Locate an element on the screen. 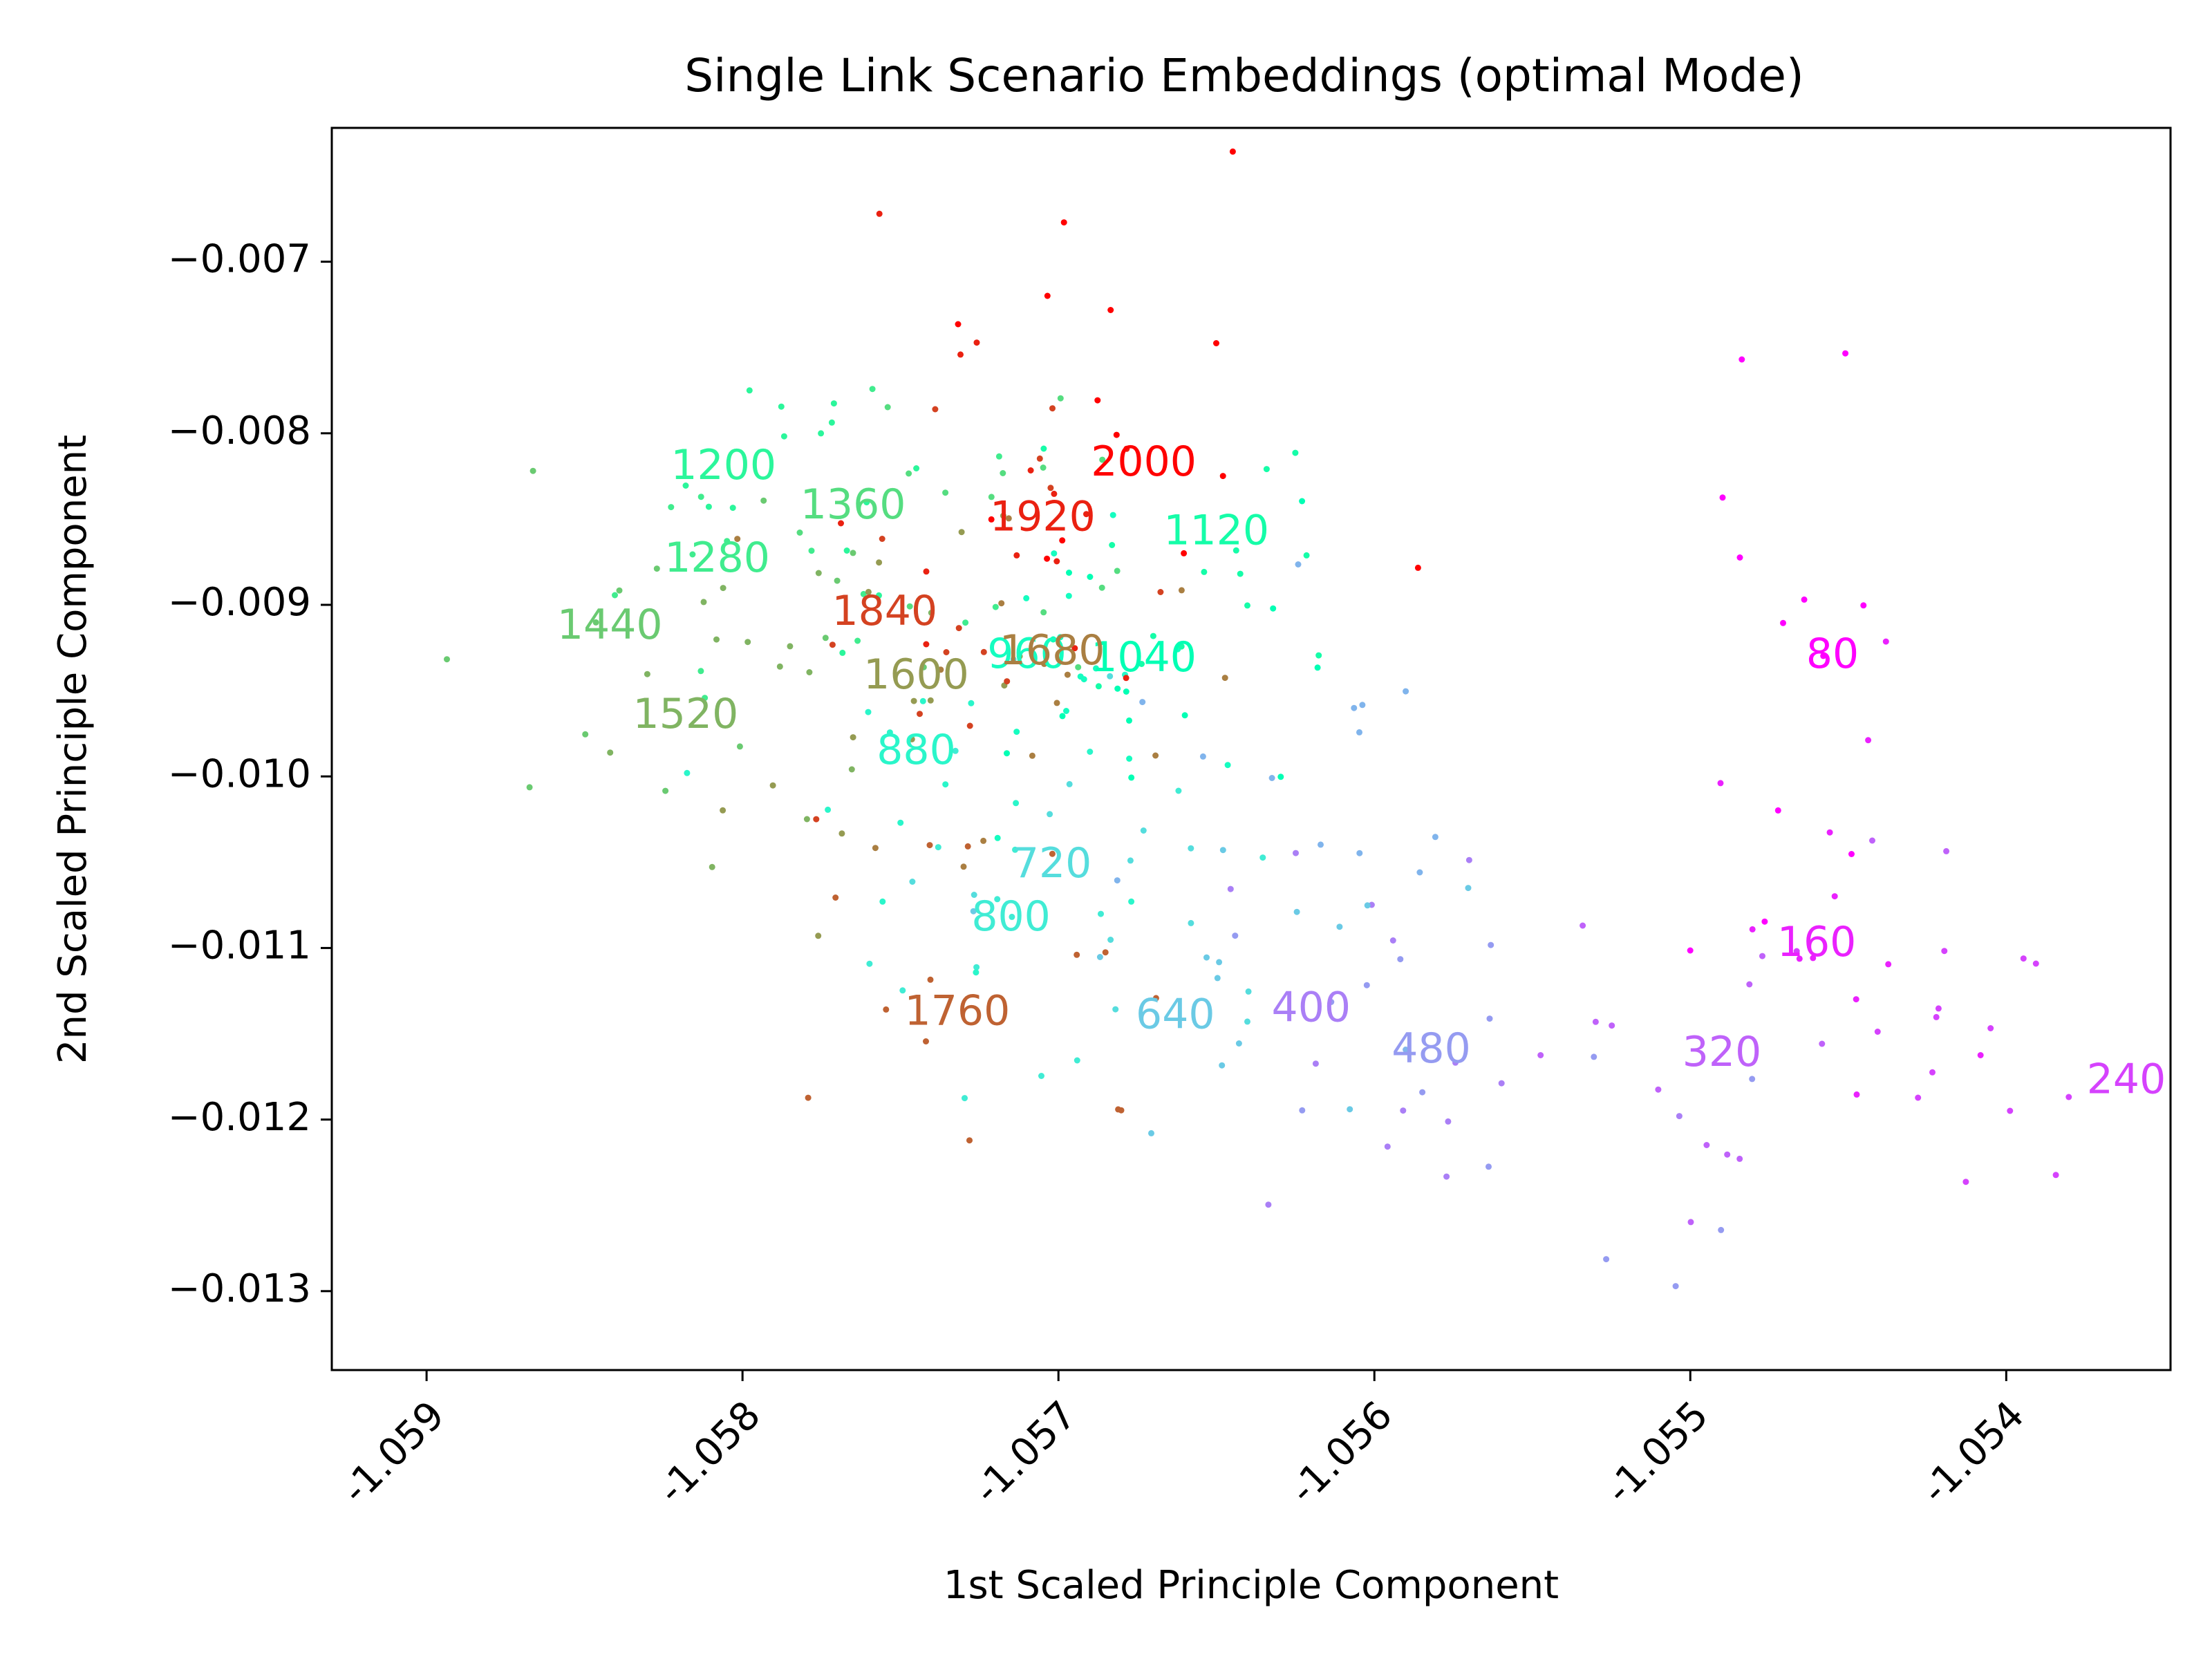  y-tick-label: −0.007 is located at coordinates (239, 259).